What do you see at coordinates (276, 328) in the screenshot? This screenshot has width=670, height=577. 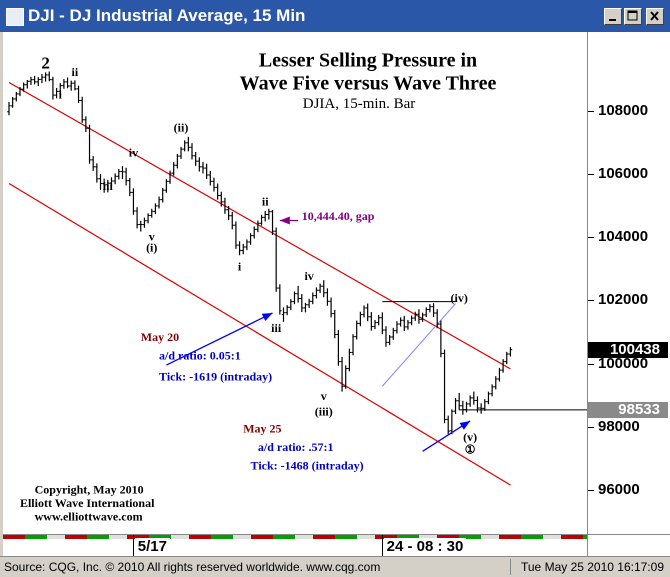 I see `wave-label: iii` at bounding box center [276, 328].